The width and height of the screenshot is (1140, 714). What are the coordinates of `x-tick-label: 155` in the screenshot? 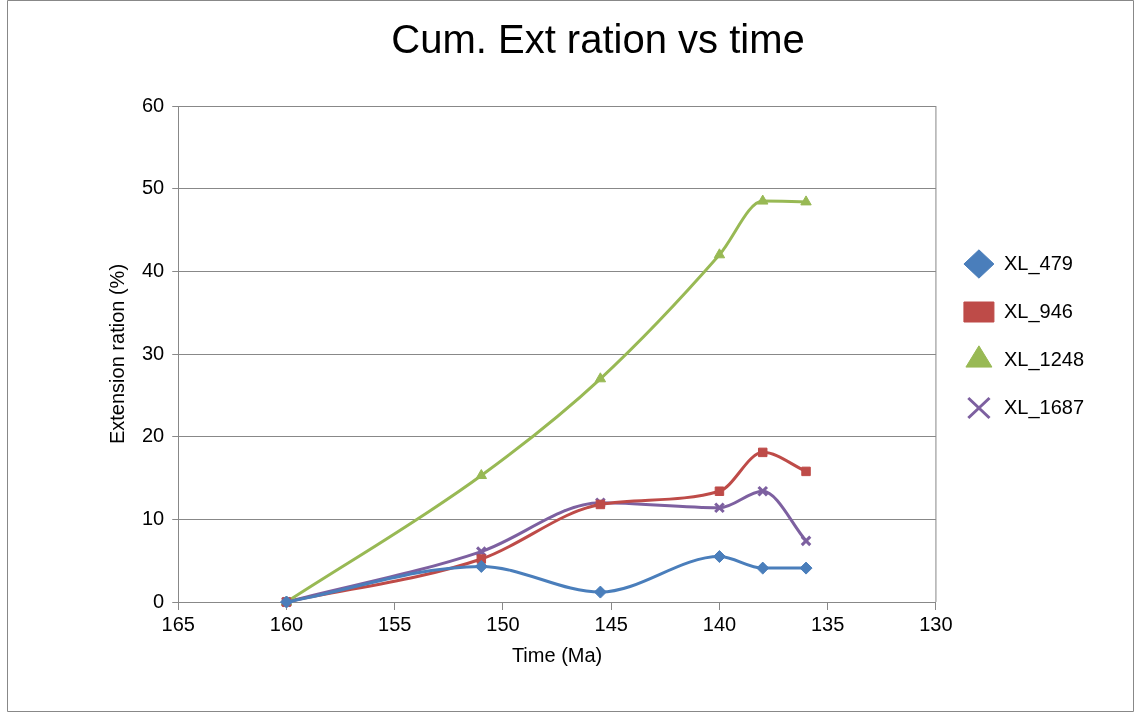 It's located at (395, 623).